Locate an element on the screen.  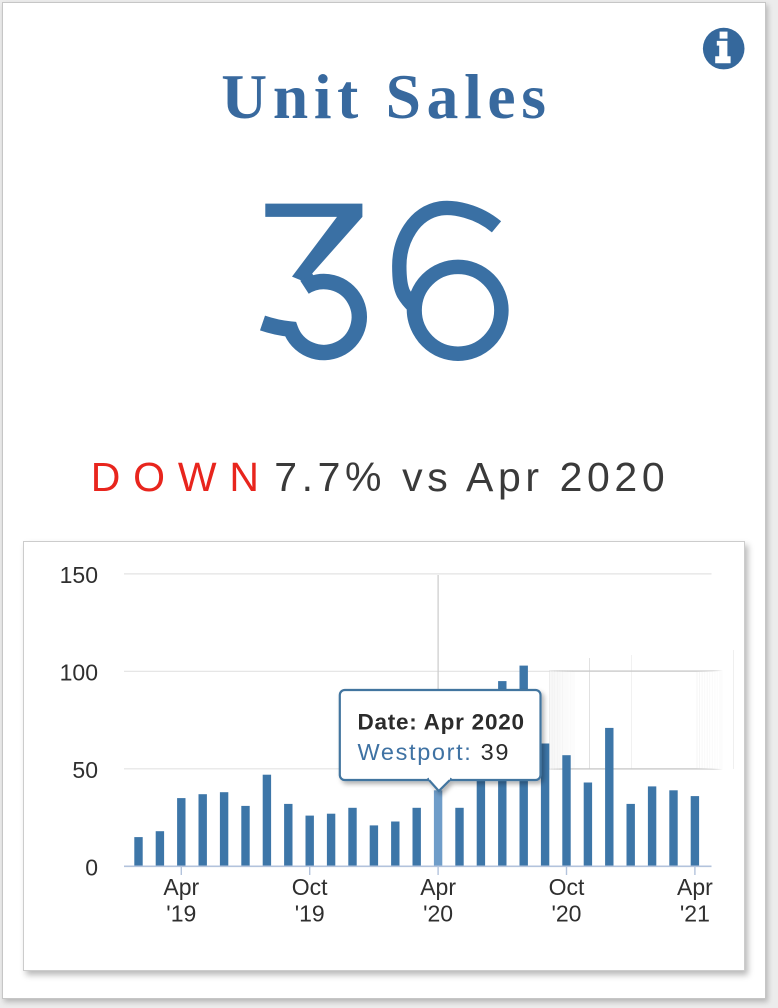
svg-text: Westport: 39 is located at coordinates (434, 752).